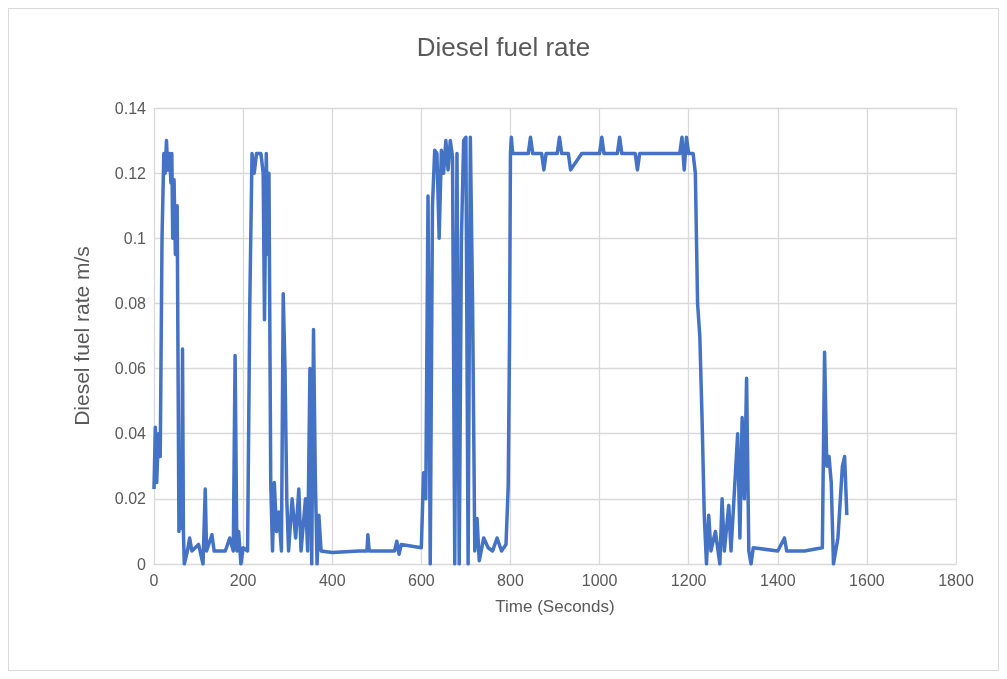 The image size is (1007, 679). I want to click on y-tick-label: 0.1, so click(135, 238).